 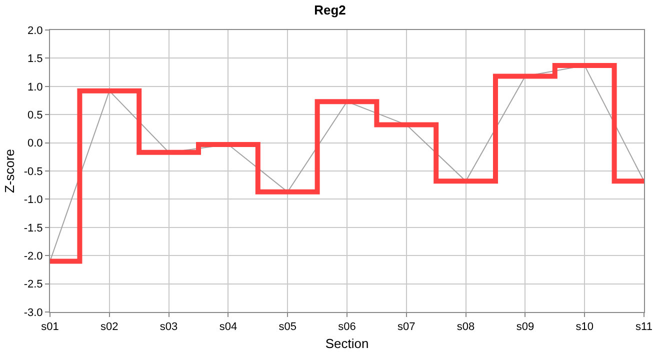 What do you see at coordinates (287, 327) in the screenshot?
I see `x-tick-label: s05` at bounding box center [287, 327].